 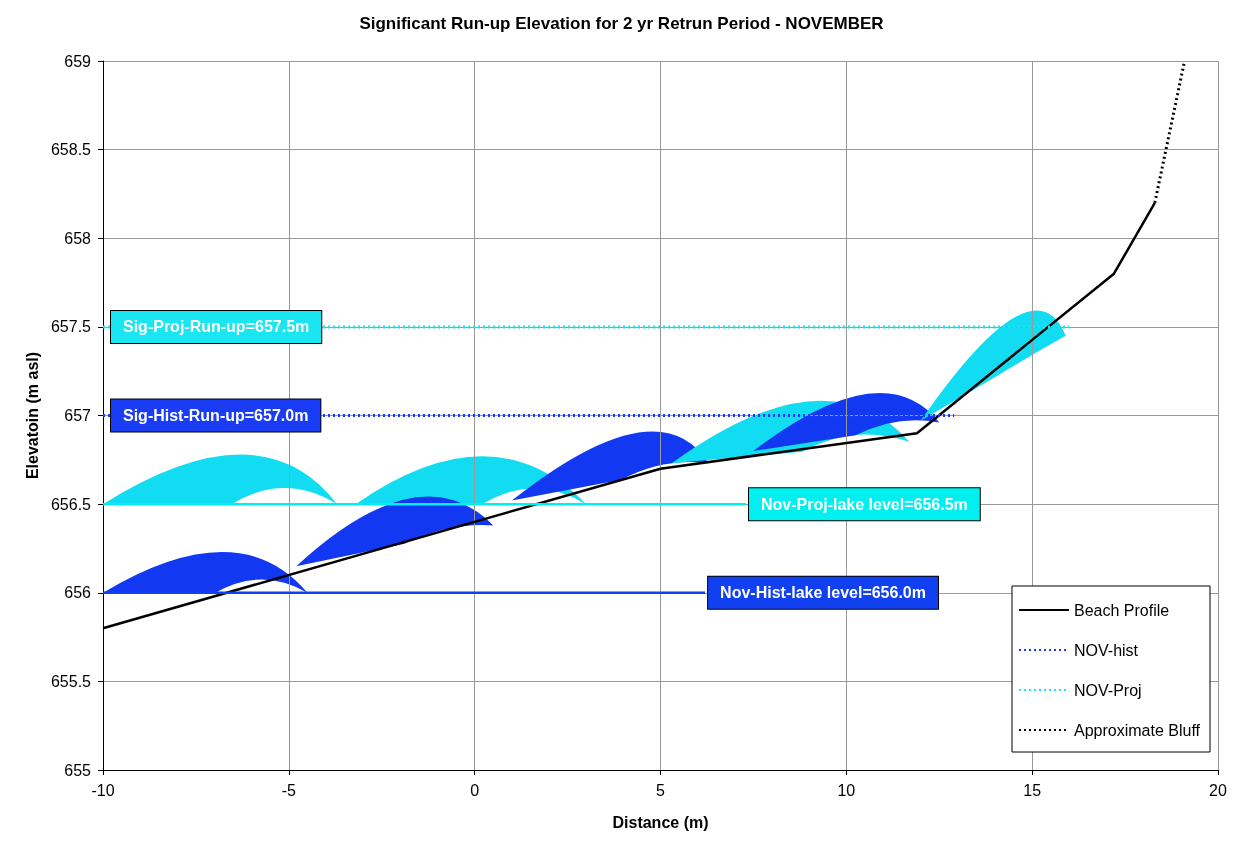 I want to click on y-tick-label: 655, so click(x=78, y=770).